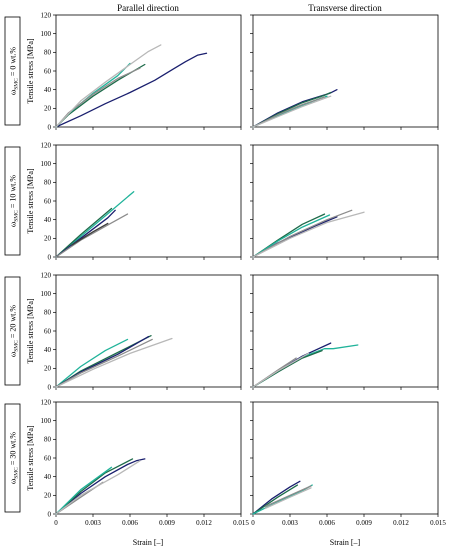  I want to click on x-axis-label-right: Strain [–], so click(345, 542).